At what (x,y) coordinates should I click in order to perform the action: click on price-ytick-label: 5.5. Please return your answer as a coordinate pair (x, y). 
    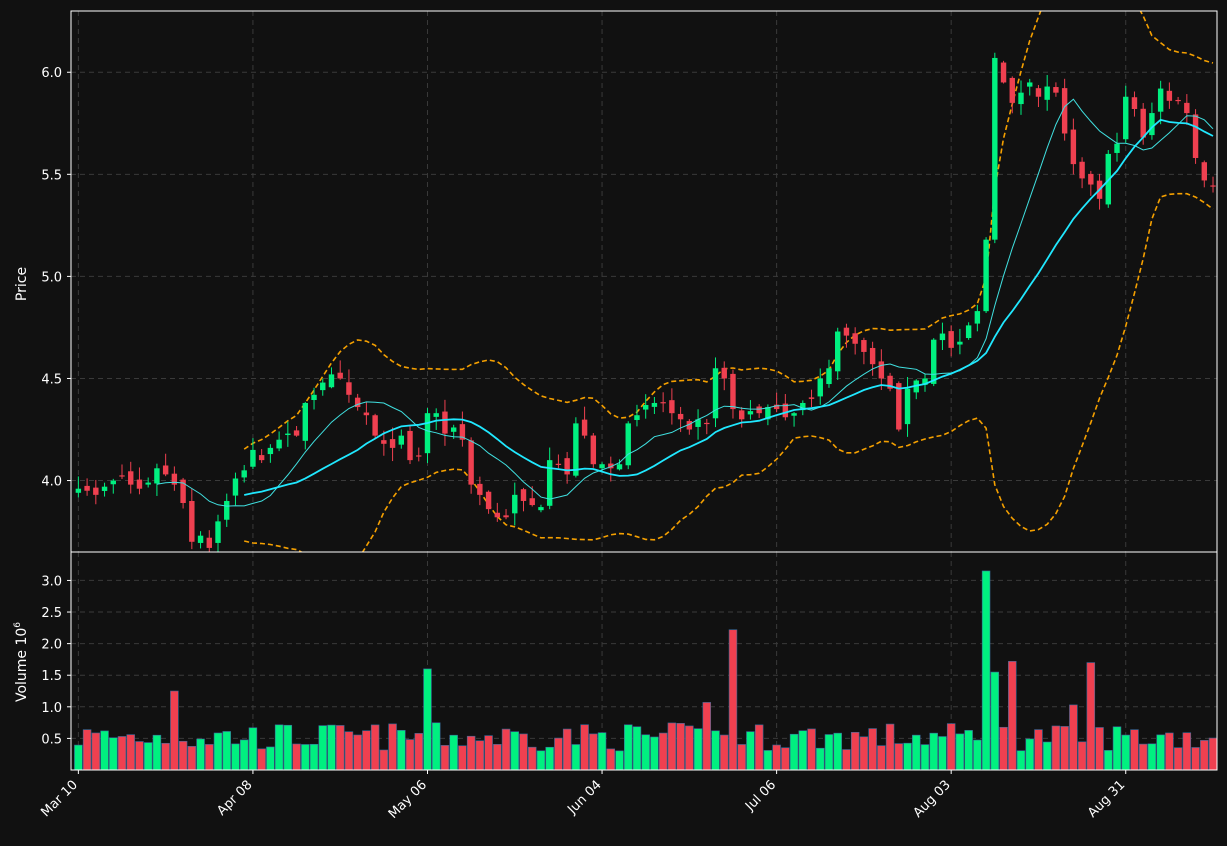
    Looking at the image, I should click on (51, 175).